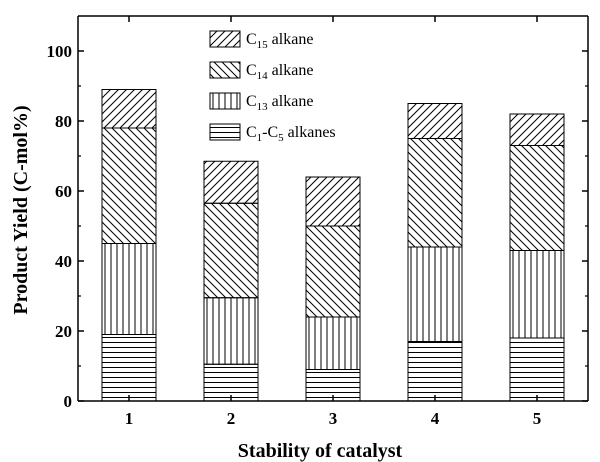 This screenshot has width=600, height=462. Describe the element at coordinates (68, 401) in the screenshot. I see `y-tick-label: 0` at that location.